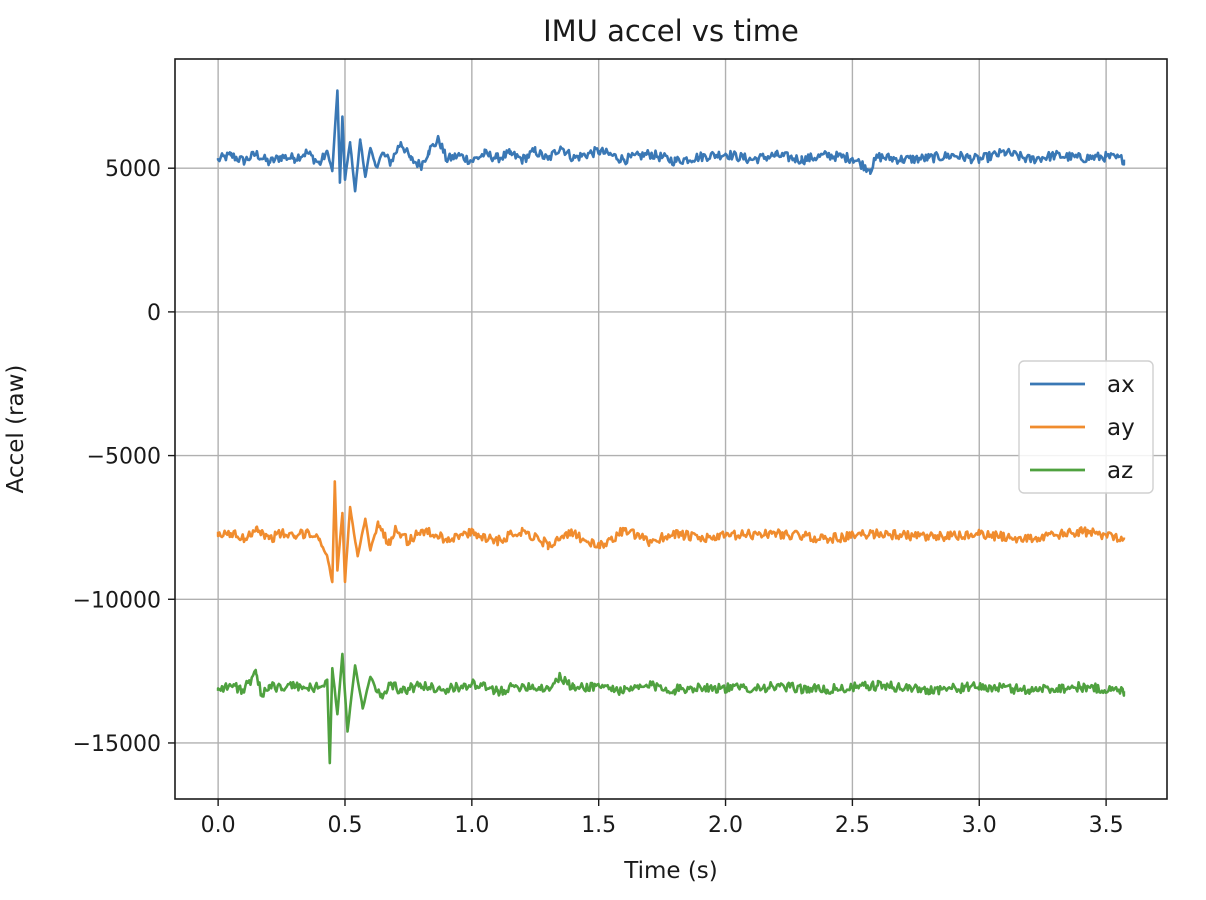 Image resolution: width=1206 pixels, height=900 pixels. Describe the element at coordinates (852, 825) in the screenshot. I see `x-tick-label: 2.5` at that location.